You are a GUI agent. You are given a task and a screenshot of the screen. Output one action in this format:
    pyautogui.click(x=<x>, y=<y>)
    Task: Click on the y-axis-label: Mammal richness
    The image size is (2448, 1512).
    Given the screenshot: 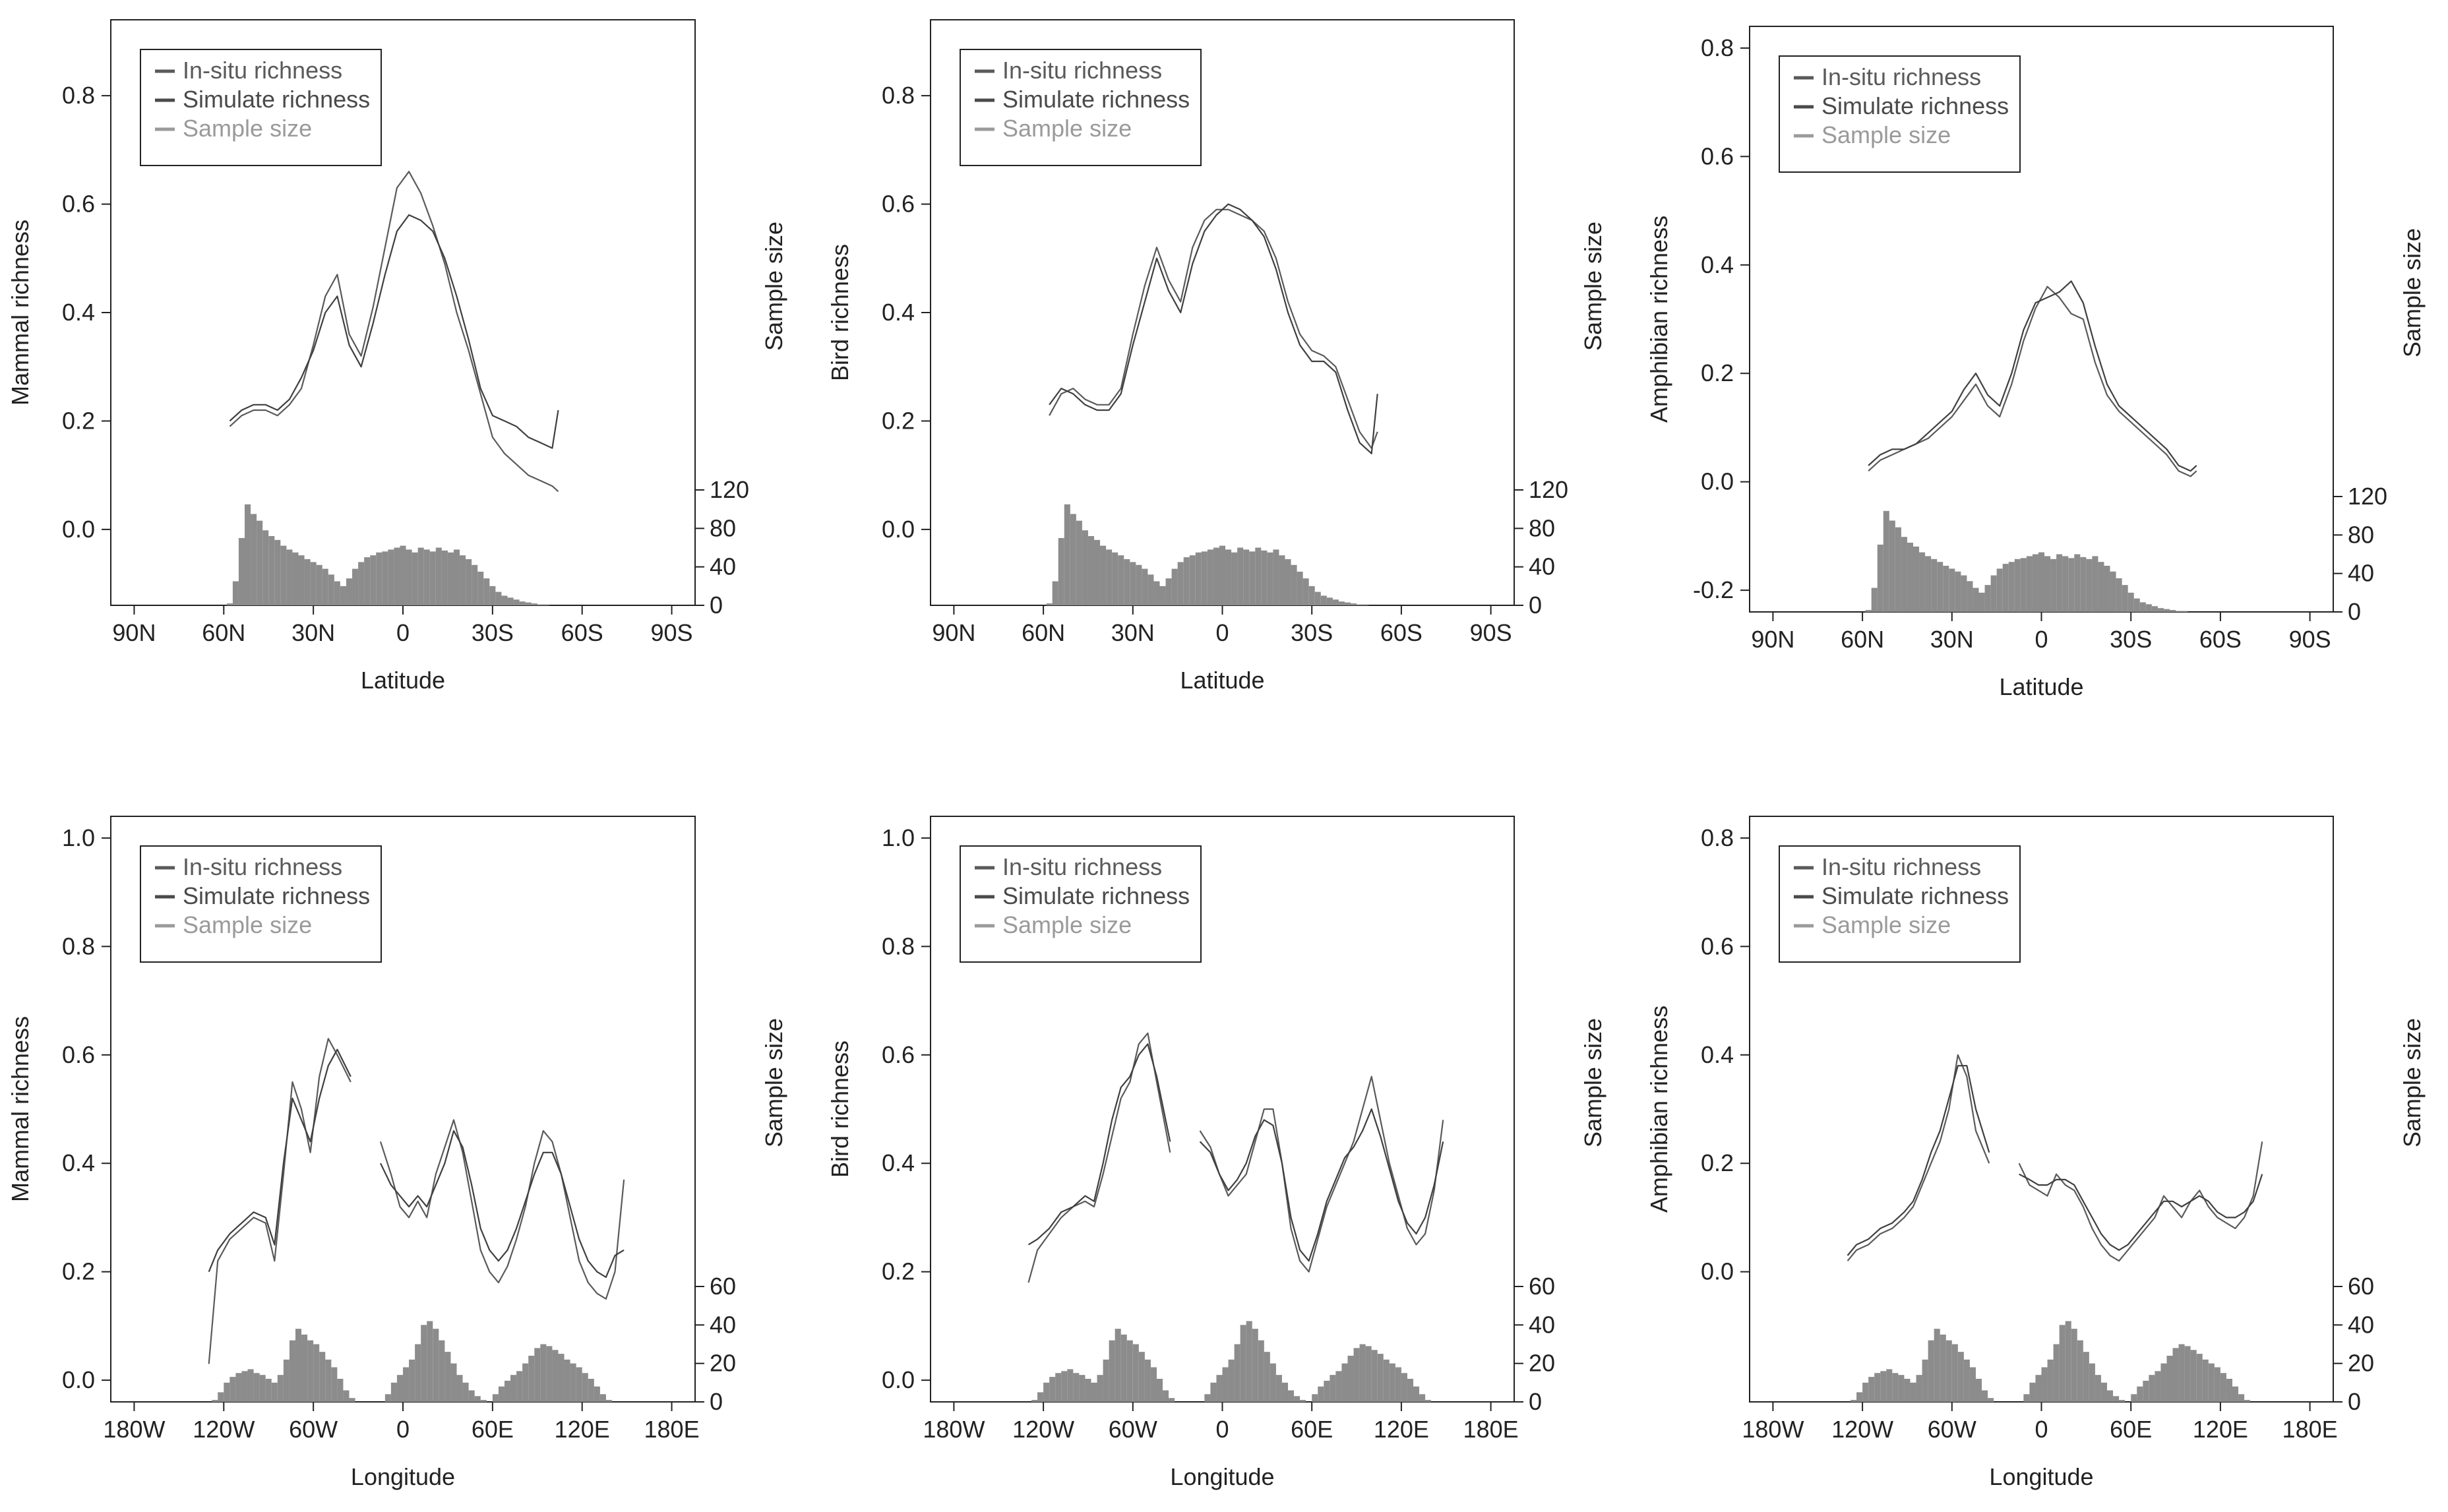 What is the action you would take?
    pyautogui.click(x=20, y=1109)
    